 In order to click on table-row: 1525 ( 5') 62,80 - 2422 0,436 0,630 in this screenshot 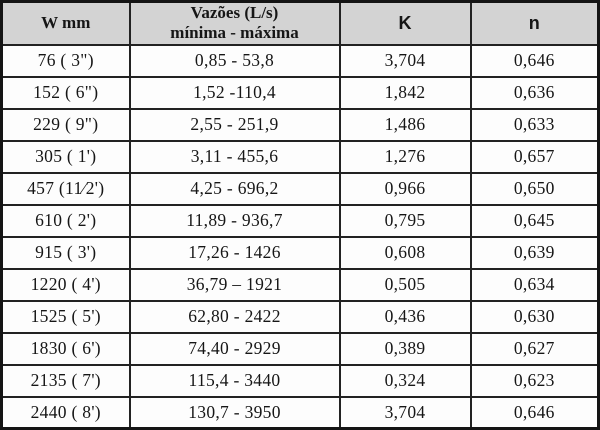, I will do `click(300, 316)`.